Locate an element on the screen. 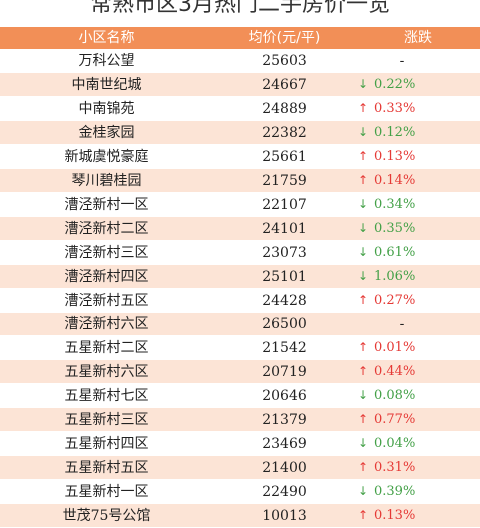  price-change: ↑ 0.77% is located at coordinates (418, 419).